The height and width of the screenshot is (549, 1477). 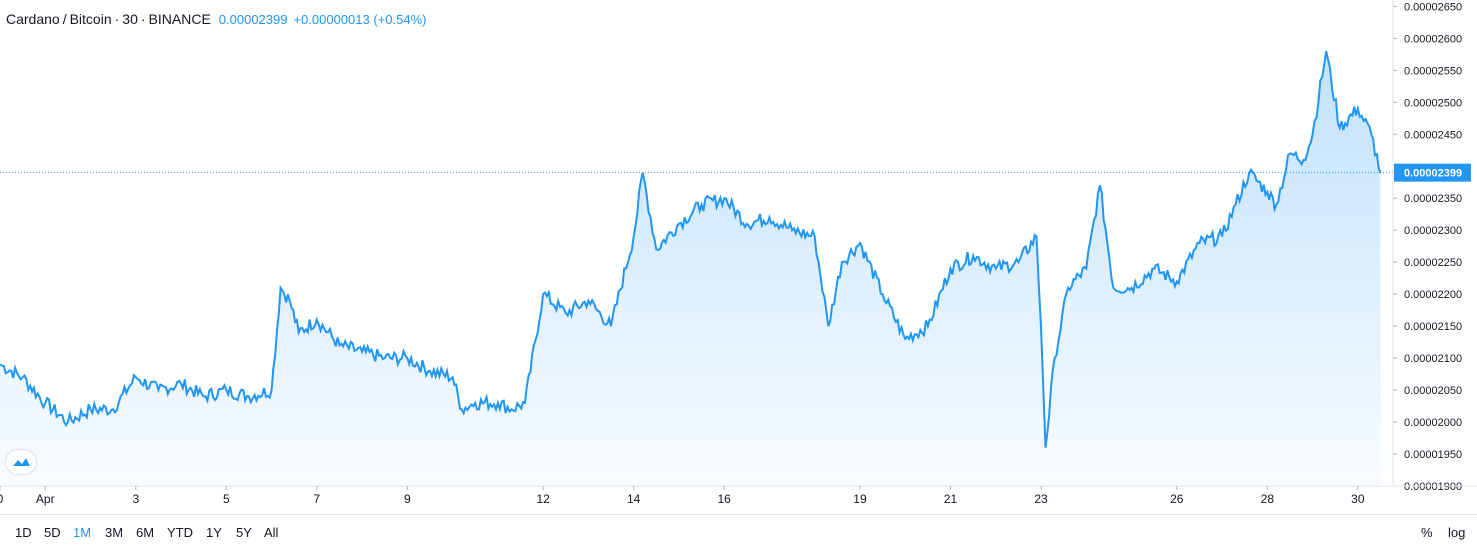 I want to click on y-tick-label: 0.00002100, so click(x=1433, y=359).